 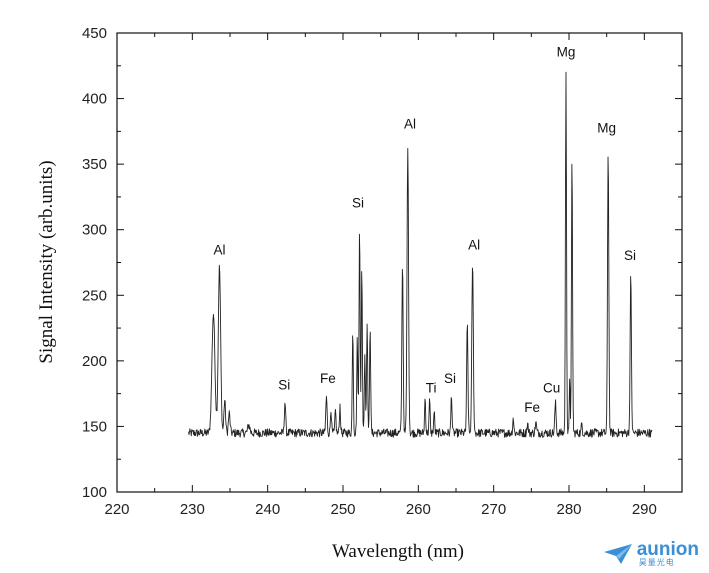 What do you see at coordinates (667, 549) in the screenshot?
I see `logo-name: aunion` at bounding box center [667, 549].